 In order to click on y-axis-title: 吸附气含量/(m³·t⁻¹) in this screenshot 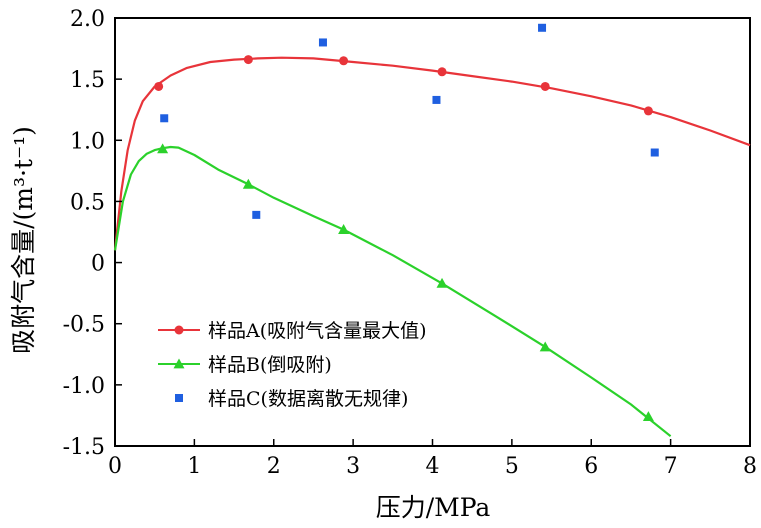, I will do `click(23, 240)`.